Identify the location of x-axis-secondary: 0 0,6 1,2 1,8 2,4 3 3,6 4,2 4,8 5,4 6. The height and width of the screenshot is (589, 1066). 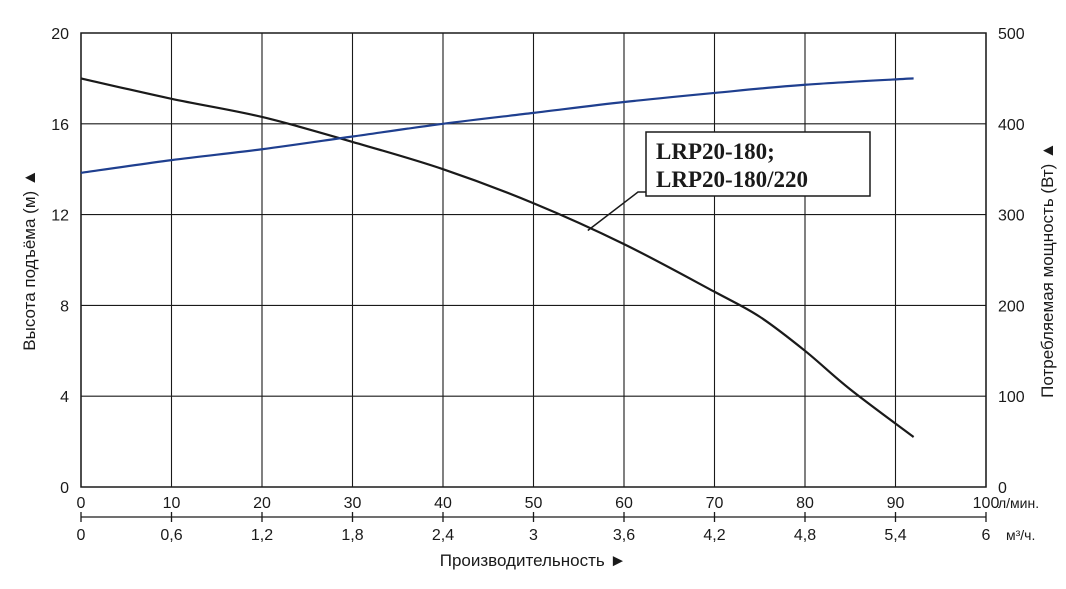
(534, 528).